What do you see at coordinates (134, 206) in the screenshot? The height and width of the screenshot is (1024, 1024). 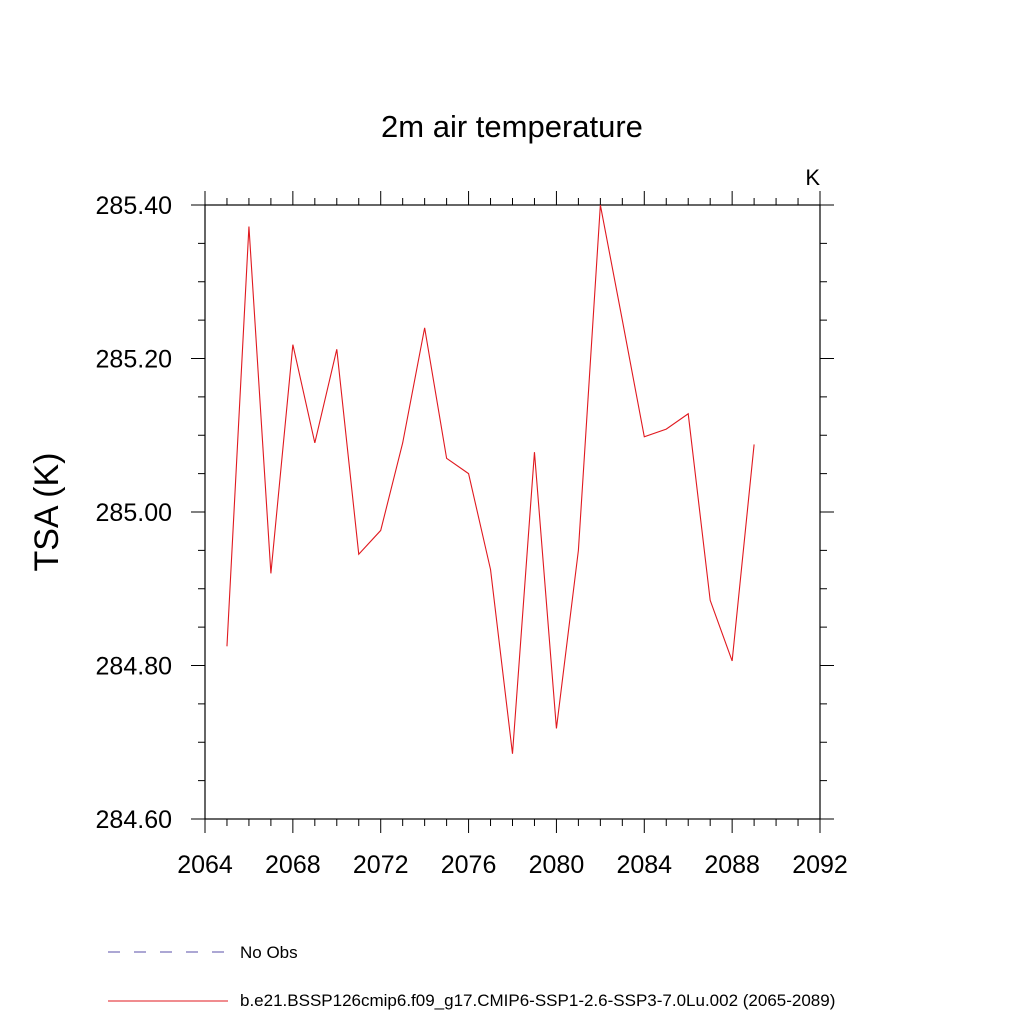 I see `y-tick-label: 285.40` at bounding box center [134, 206].